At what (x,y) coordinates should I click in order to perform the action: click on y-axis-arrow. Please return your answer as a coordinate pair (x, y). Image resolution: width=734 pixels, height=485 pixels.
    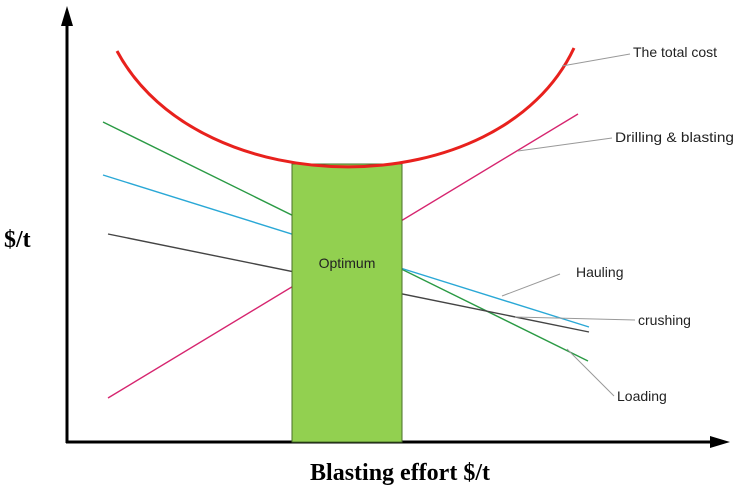
    Looking at the image, I should click on (67, 16).